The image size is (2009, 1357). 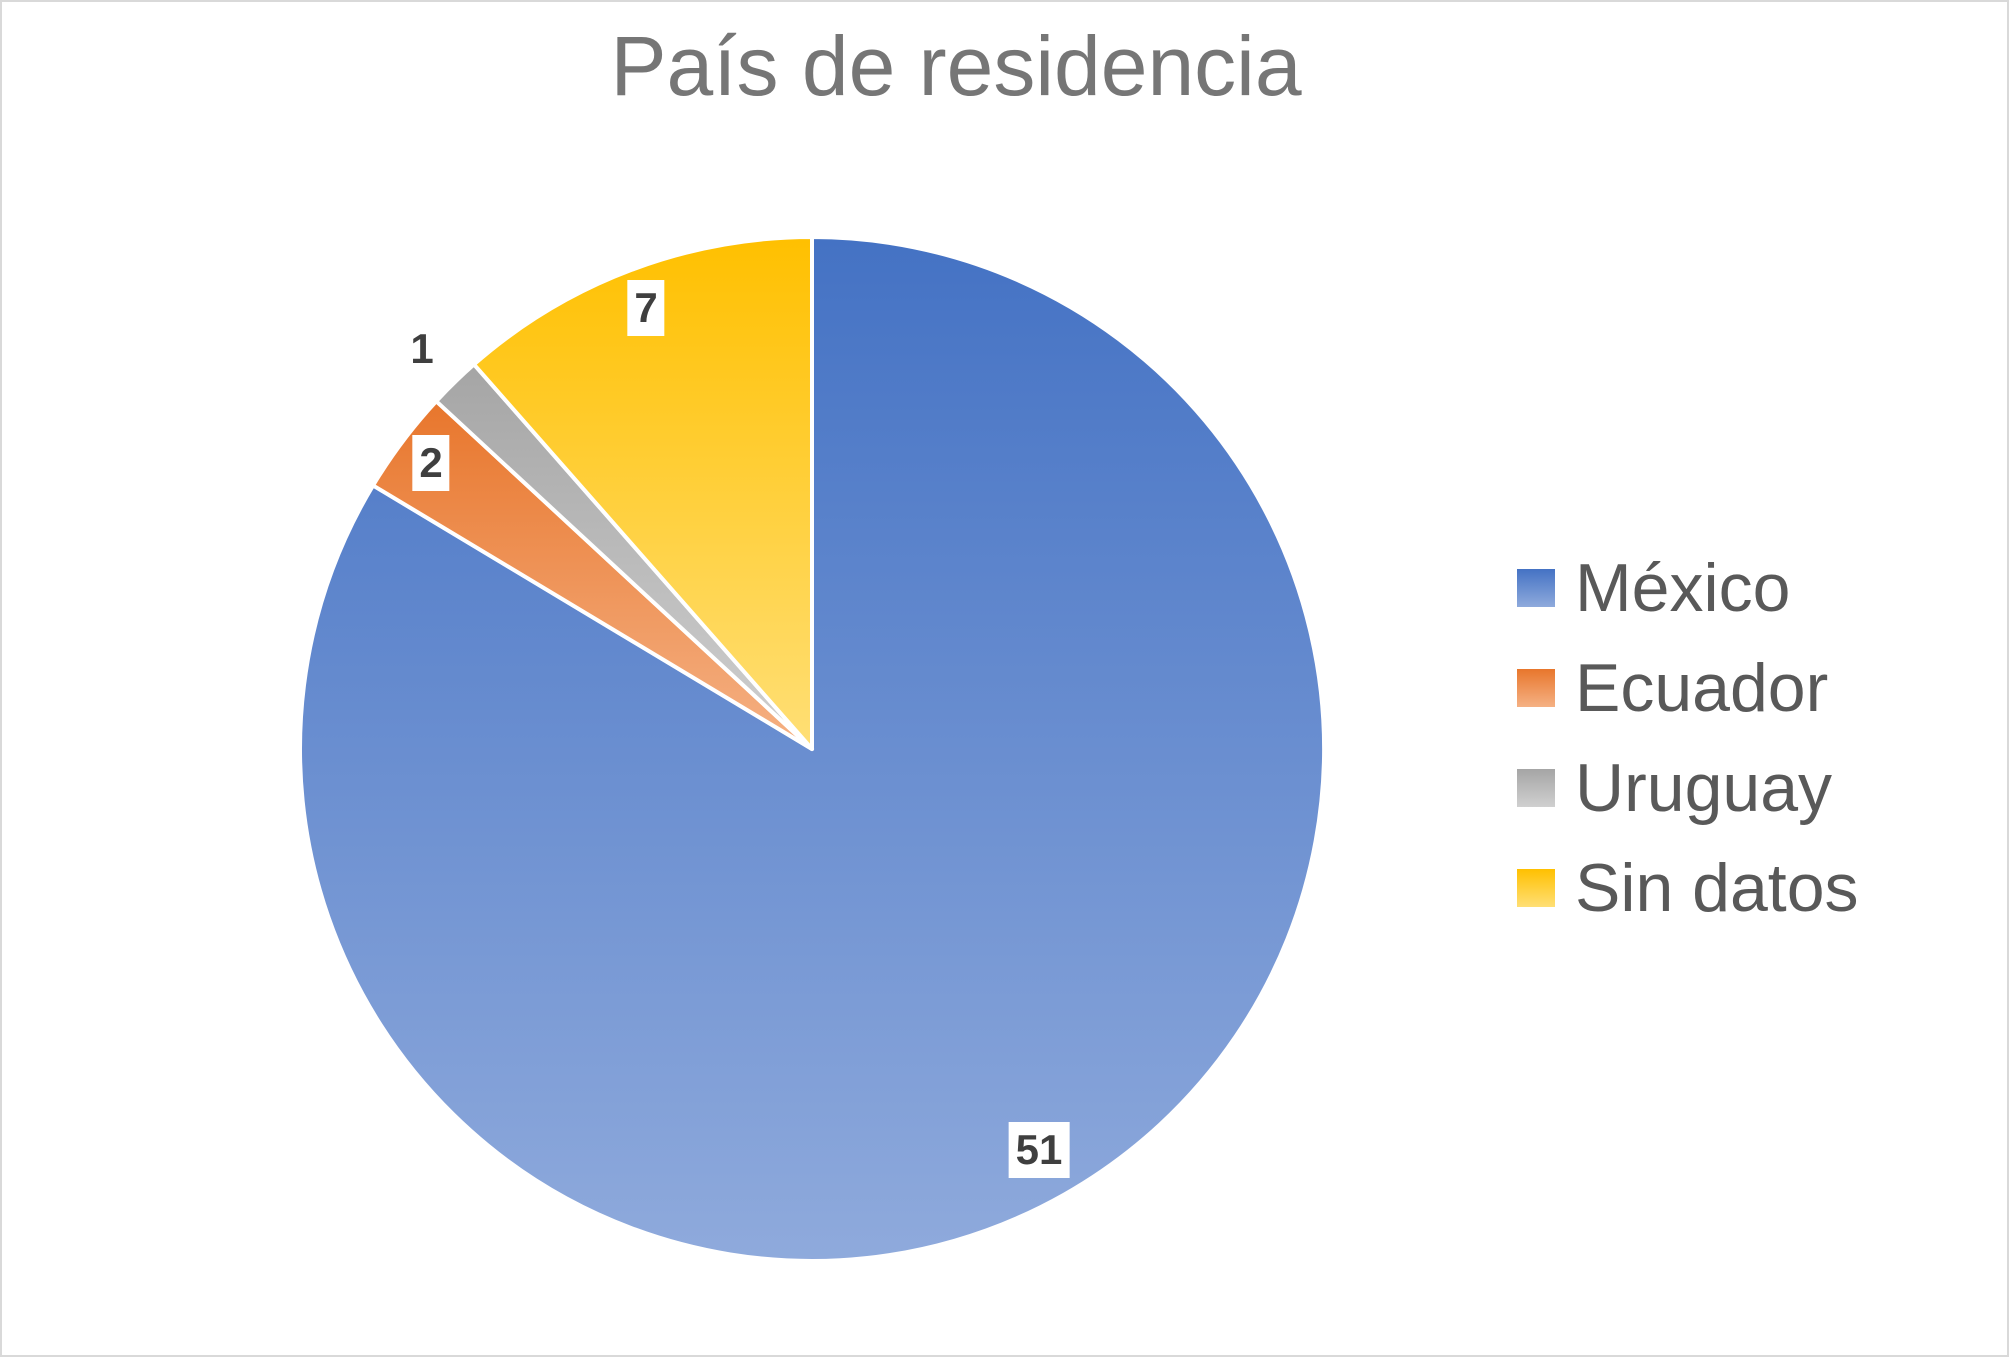 I want to click on legend-swatch-ecuador, so click(x=1536, y=688).